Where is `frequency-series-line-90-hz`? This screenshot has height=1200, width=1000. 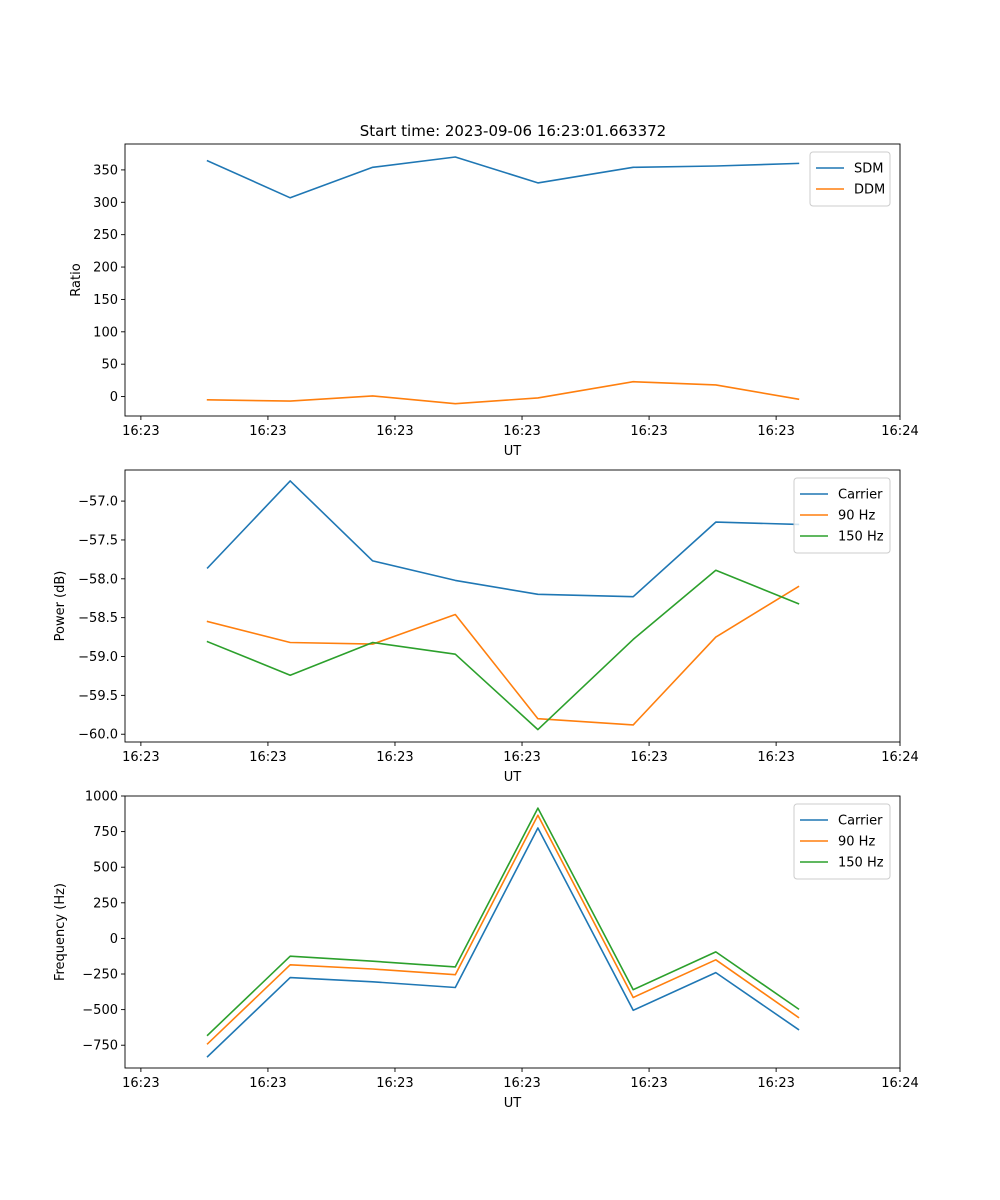
frequency-series-line-90-hz is located at coordinates (503, 929).